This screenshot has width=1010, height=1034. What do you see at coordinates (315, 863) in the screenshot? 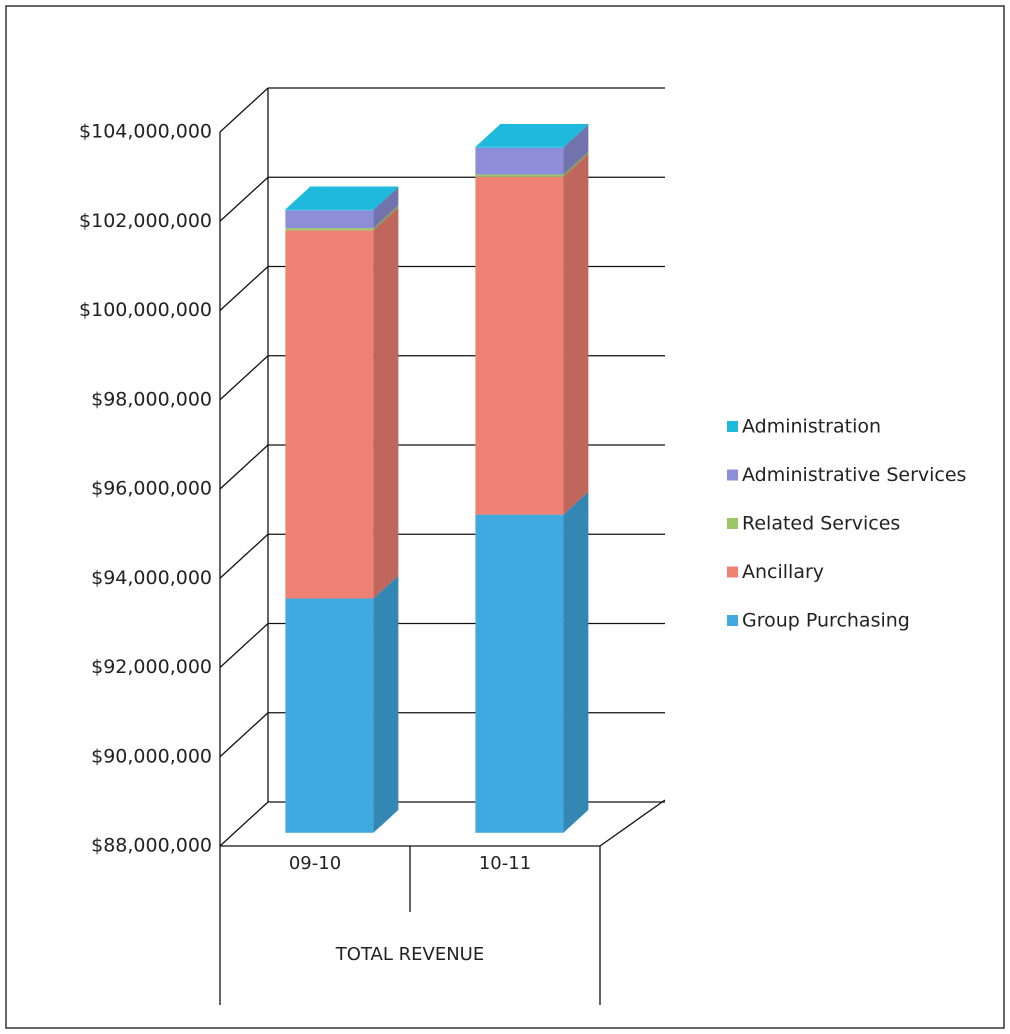
I see `x-tick-label: 09-10` at bounding box center [315, 863].